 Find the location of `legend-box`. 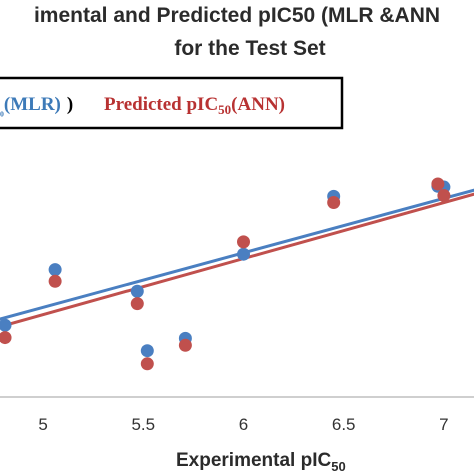

legend-box is located at coordinates (172, 103).